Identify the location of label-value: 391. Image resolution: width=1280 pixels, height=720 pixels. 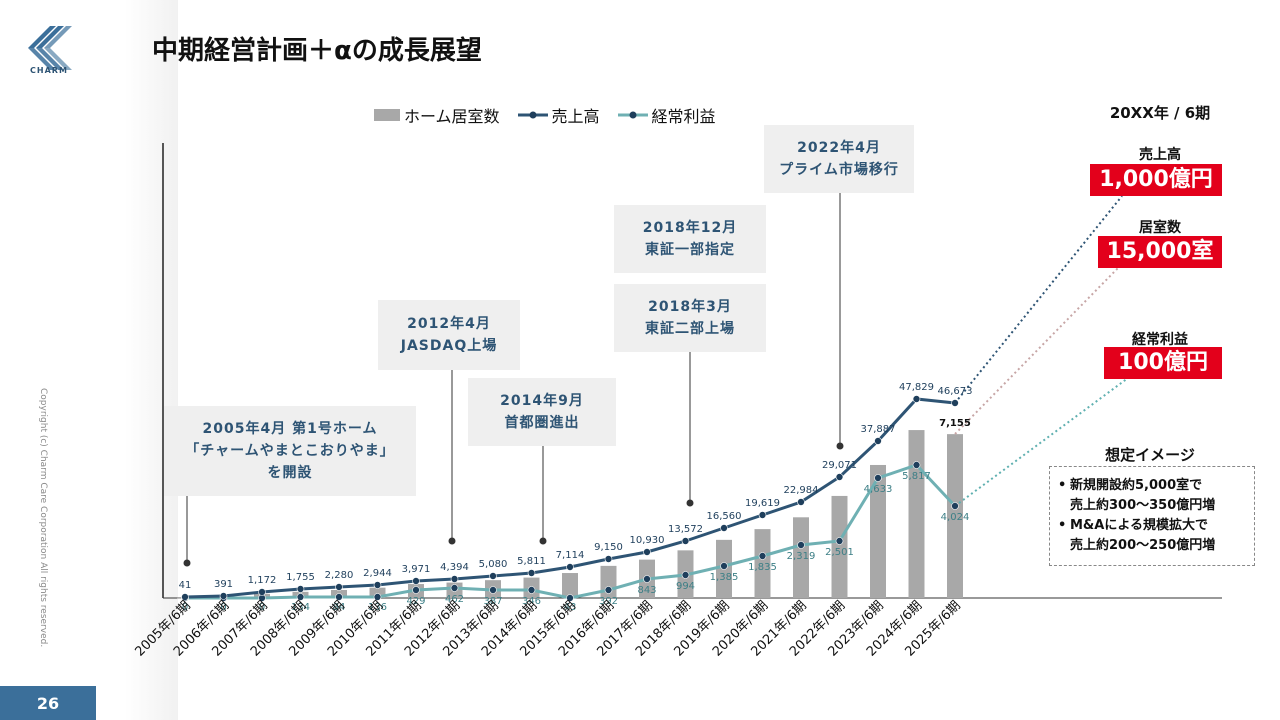
(223, 584).